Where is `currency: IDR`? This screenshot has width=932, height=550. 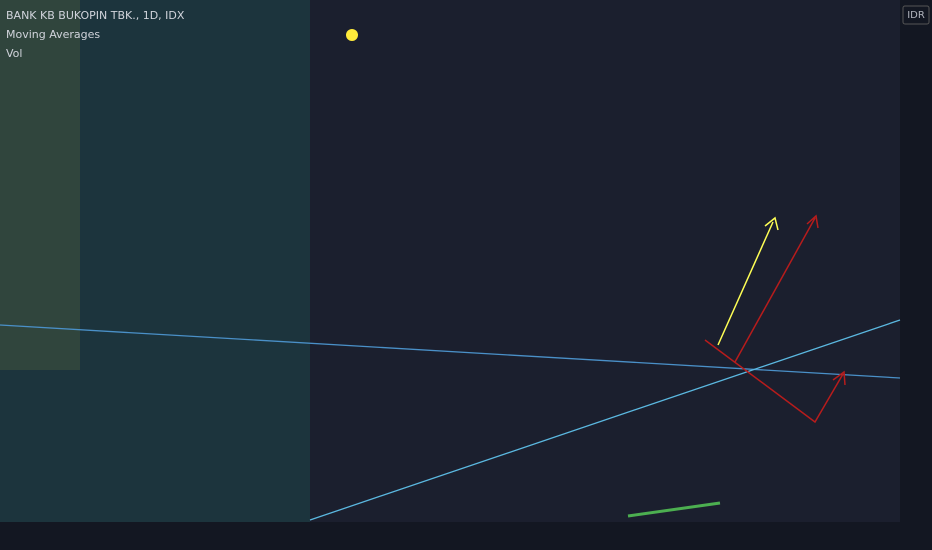
currency: IDR is located at coordinates (916, 15).